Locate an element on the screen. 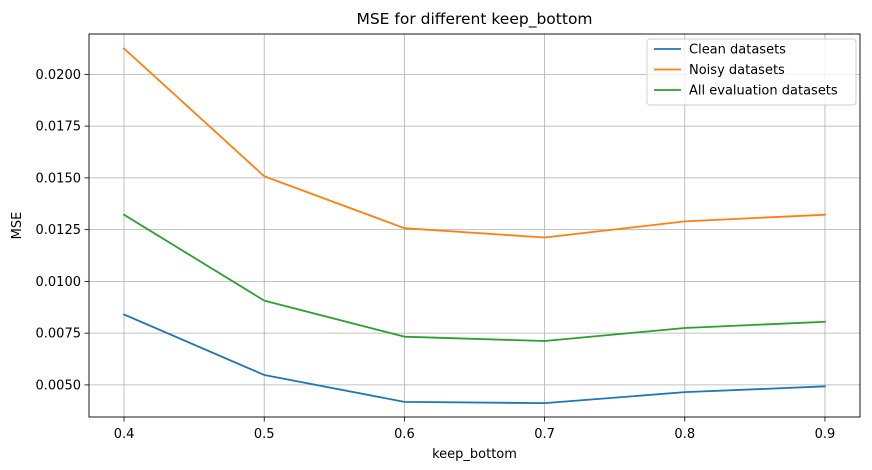  y-tick-label: 0.0125 is located at coordinates (59, 230).